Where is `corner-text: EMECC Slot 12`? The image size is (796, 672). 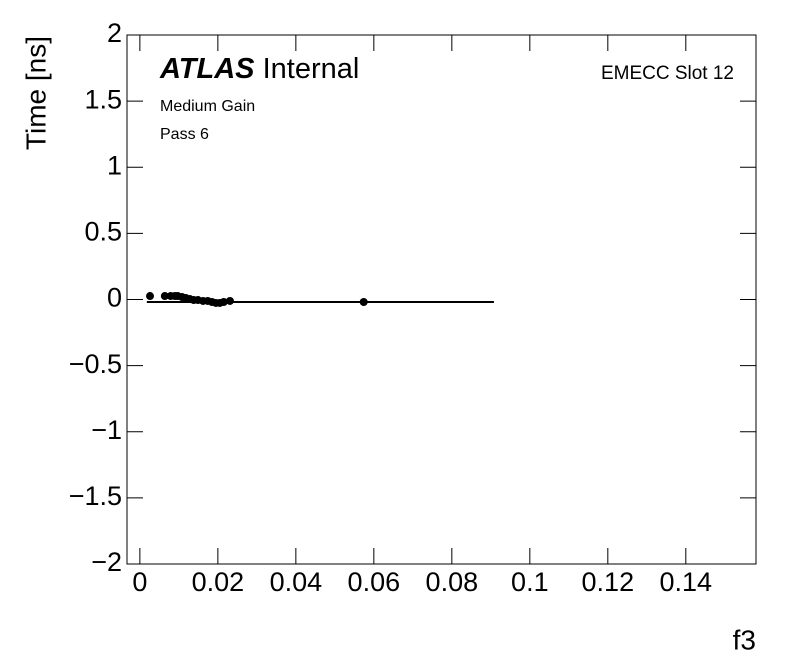
corner-text: EMECC Slot 12 is located at coordinates (667, 73).